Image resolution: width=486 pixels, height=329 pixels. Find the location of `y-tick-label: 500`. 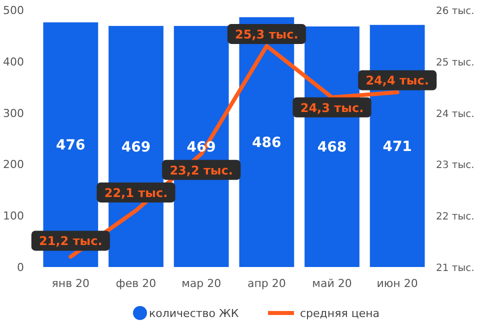

y-tick-label: 500 is located at coordinates (13, 10).